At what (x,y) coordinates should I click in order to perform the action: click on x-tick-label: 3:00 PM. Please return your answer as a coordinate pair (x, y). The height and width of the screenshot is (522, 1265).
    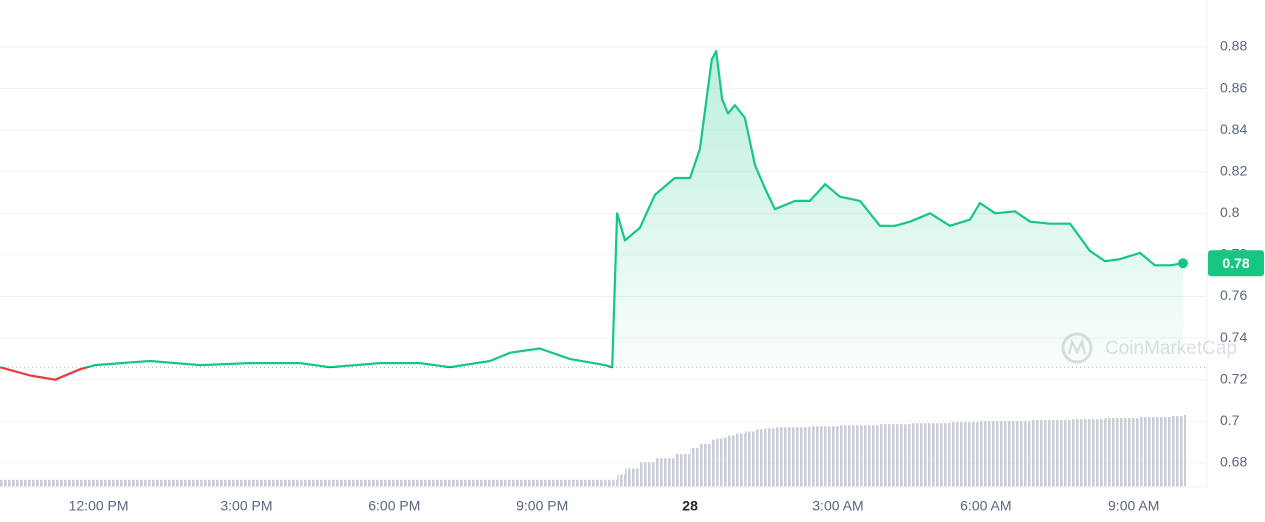
    Looking at the image, I should click on (246, 506).